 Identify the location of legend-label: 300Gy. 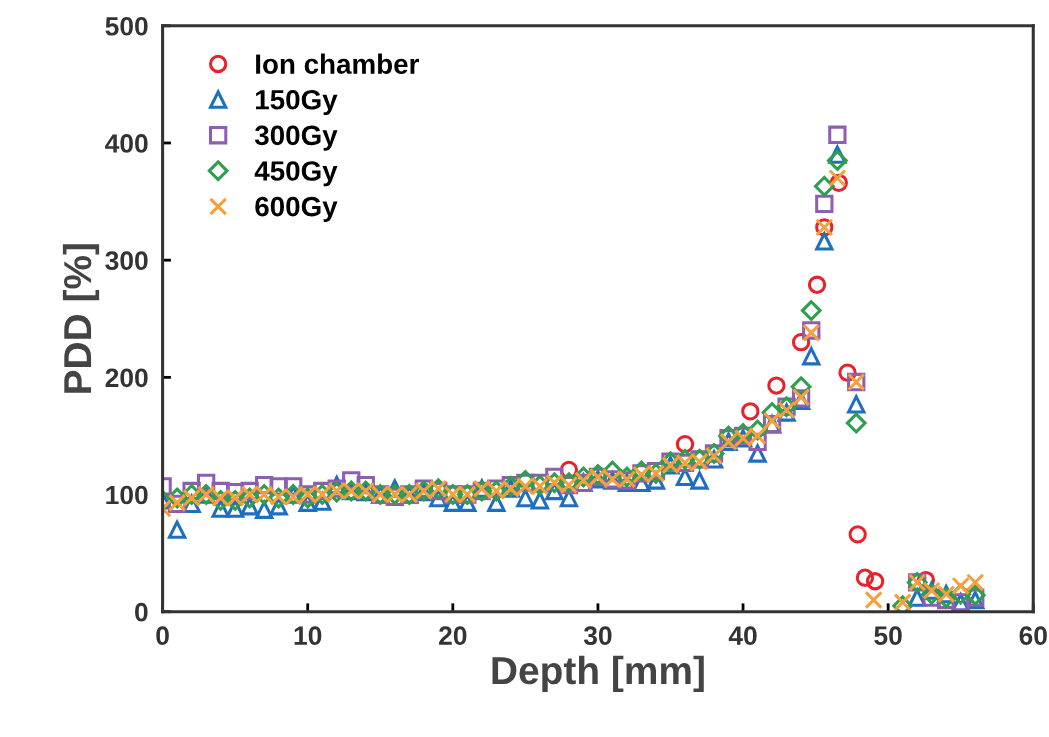
(296, 138).